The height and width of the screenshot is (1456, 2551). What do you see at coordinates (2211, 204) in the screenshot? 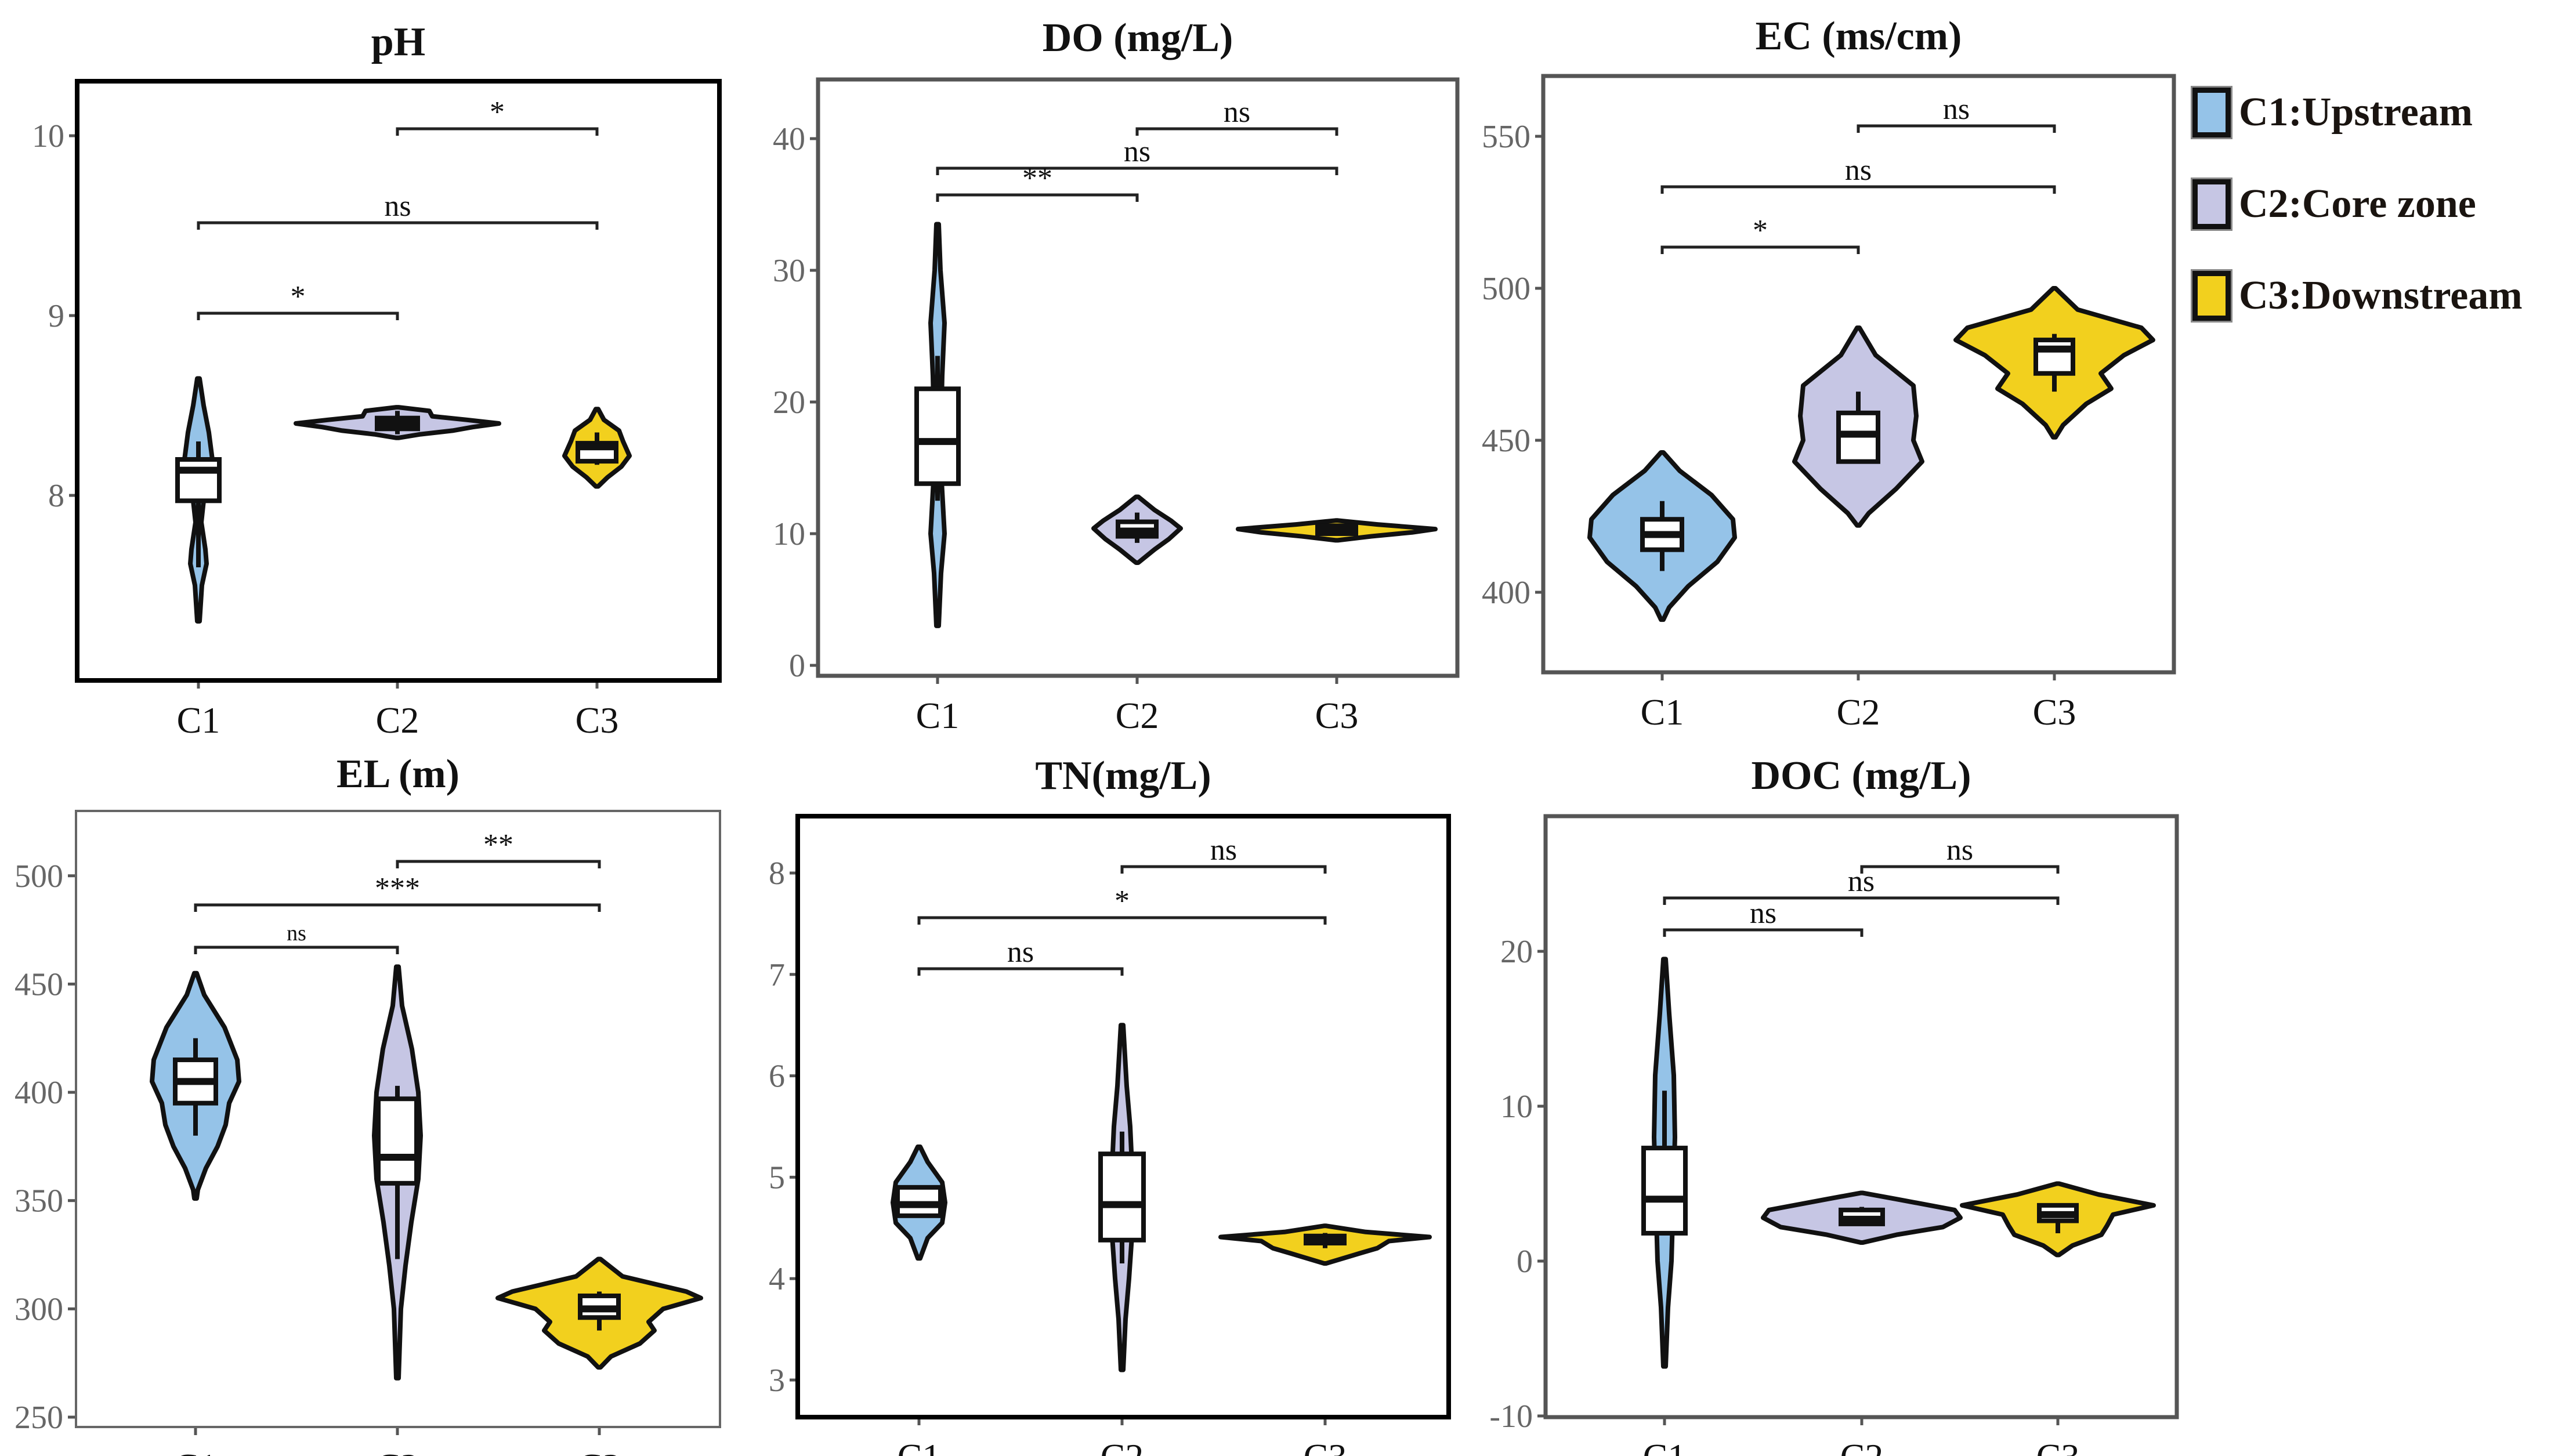
I see `legend-swatch-c2` at bounding box center [2211, 204].